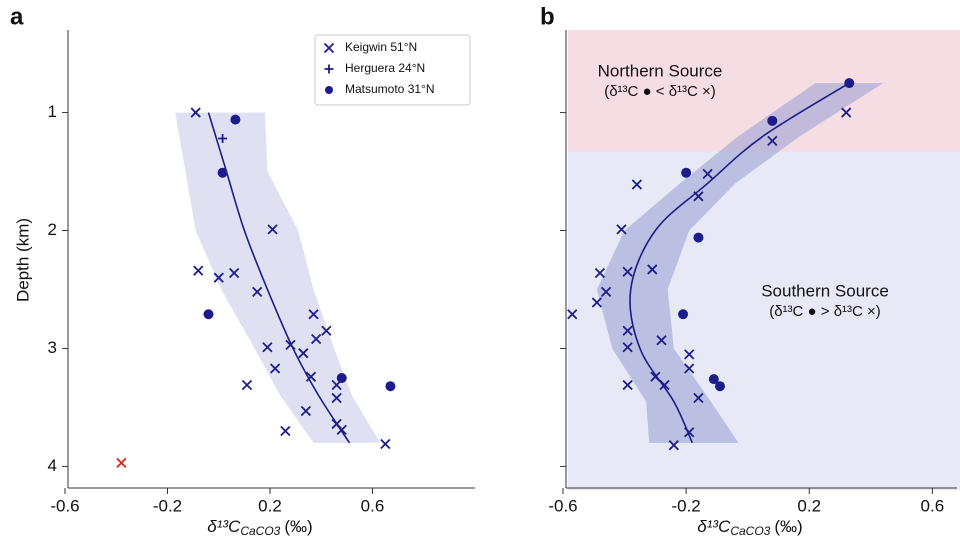  What do you see at coordinates (22, 260) in the screenshot?
I see `y-axis-label: Depth (km)` at bounding box center [22, 260].